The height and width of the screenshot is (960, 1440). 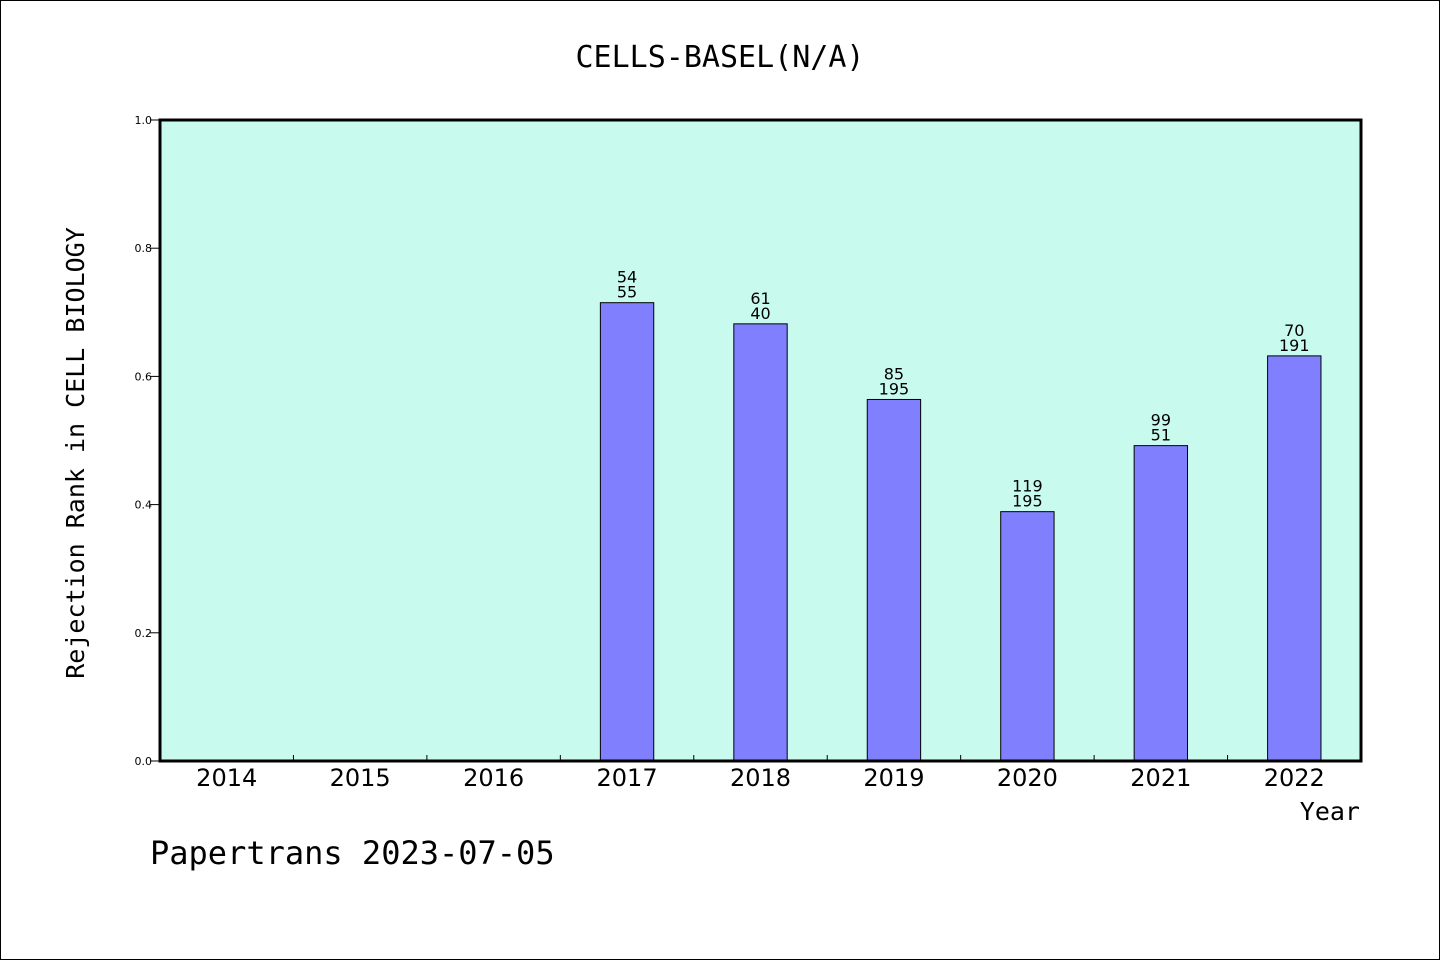 I want to click on bar-label-top: 99, so click(x=1161, y=420).